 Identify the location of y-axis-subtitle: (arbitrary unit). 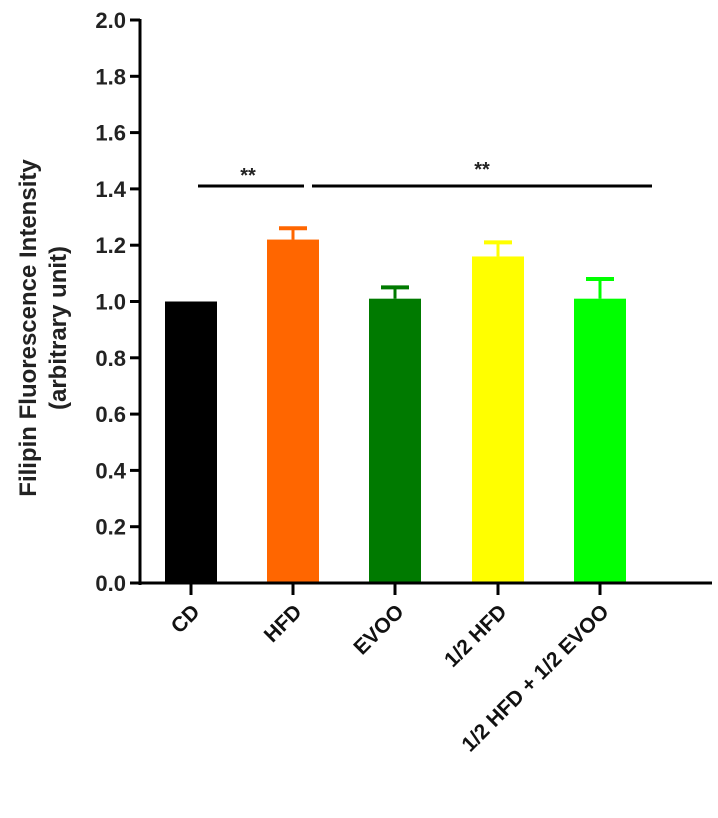
(58, 328).